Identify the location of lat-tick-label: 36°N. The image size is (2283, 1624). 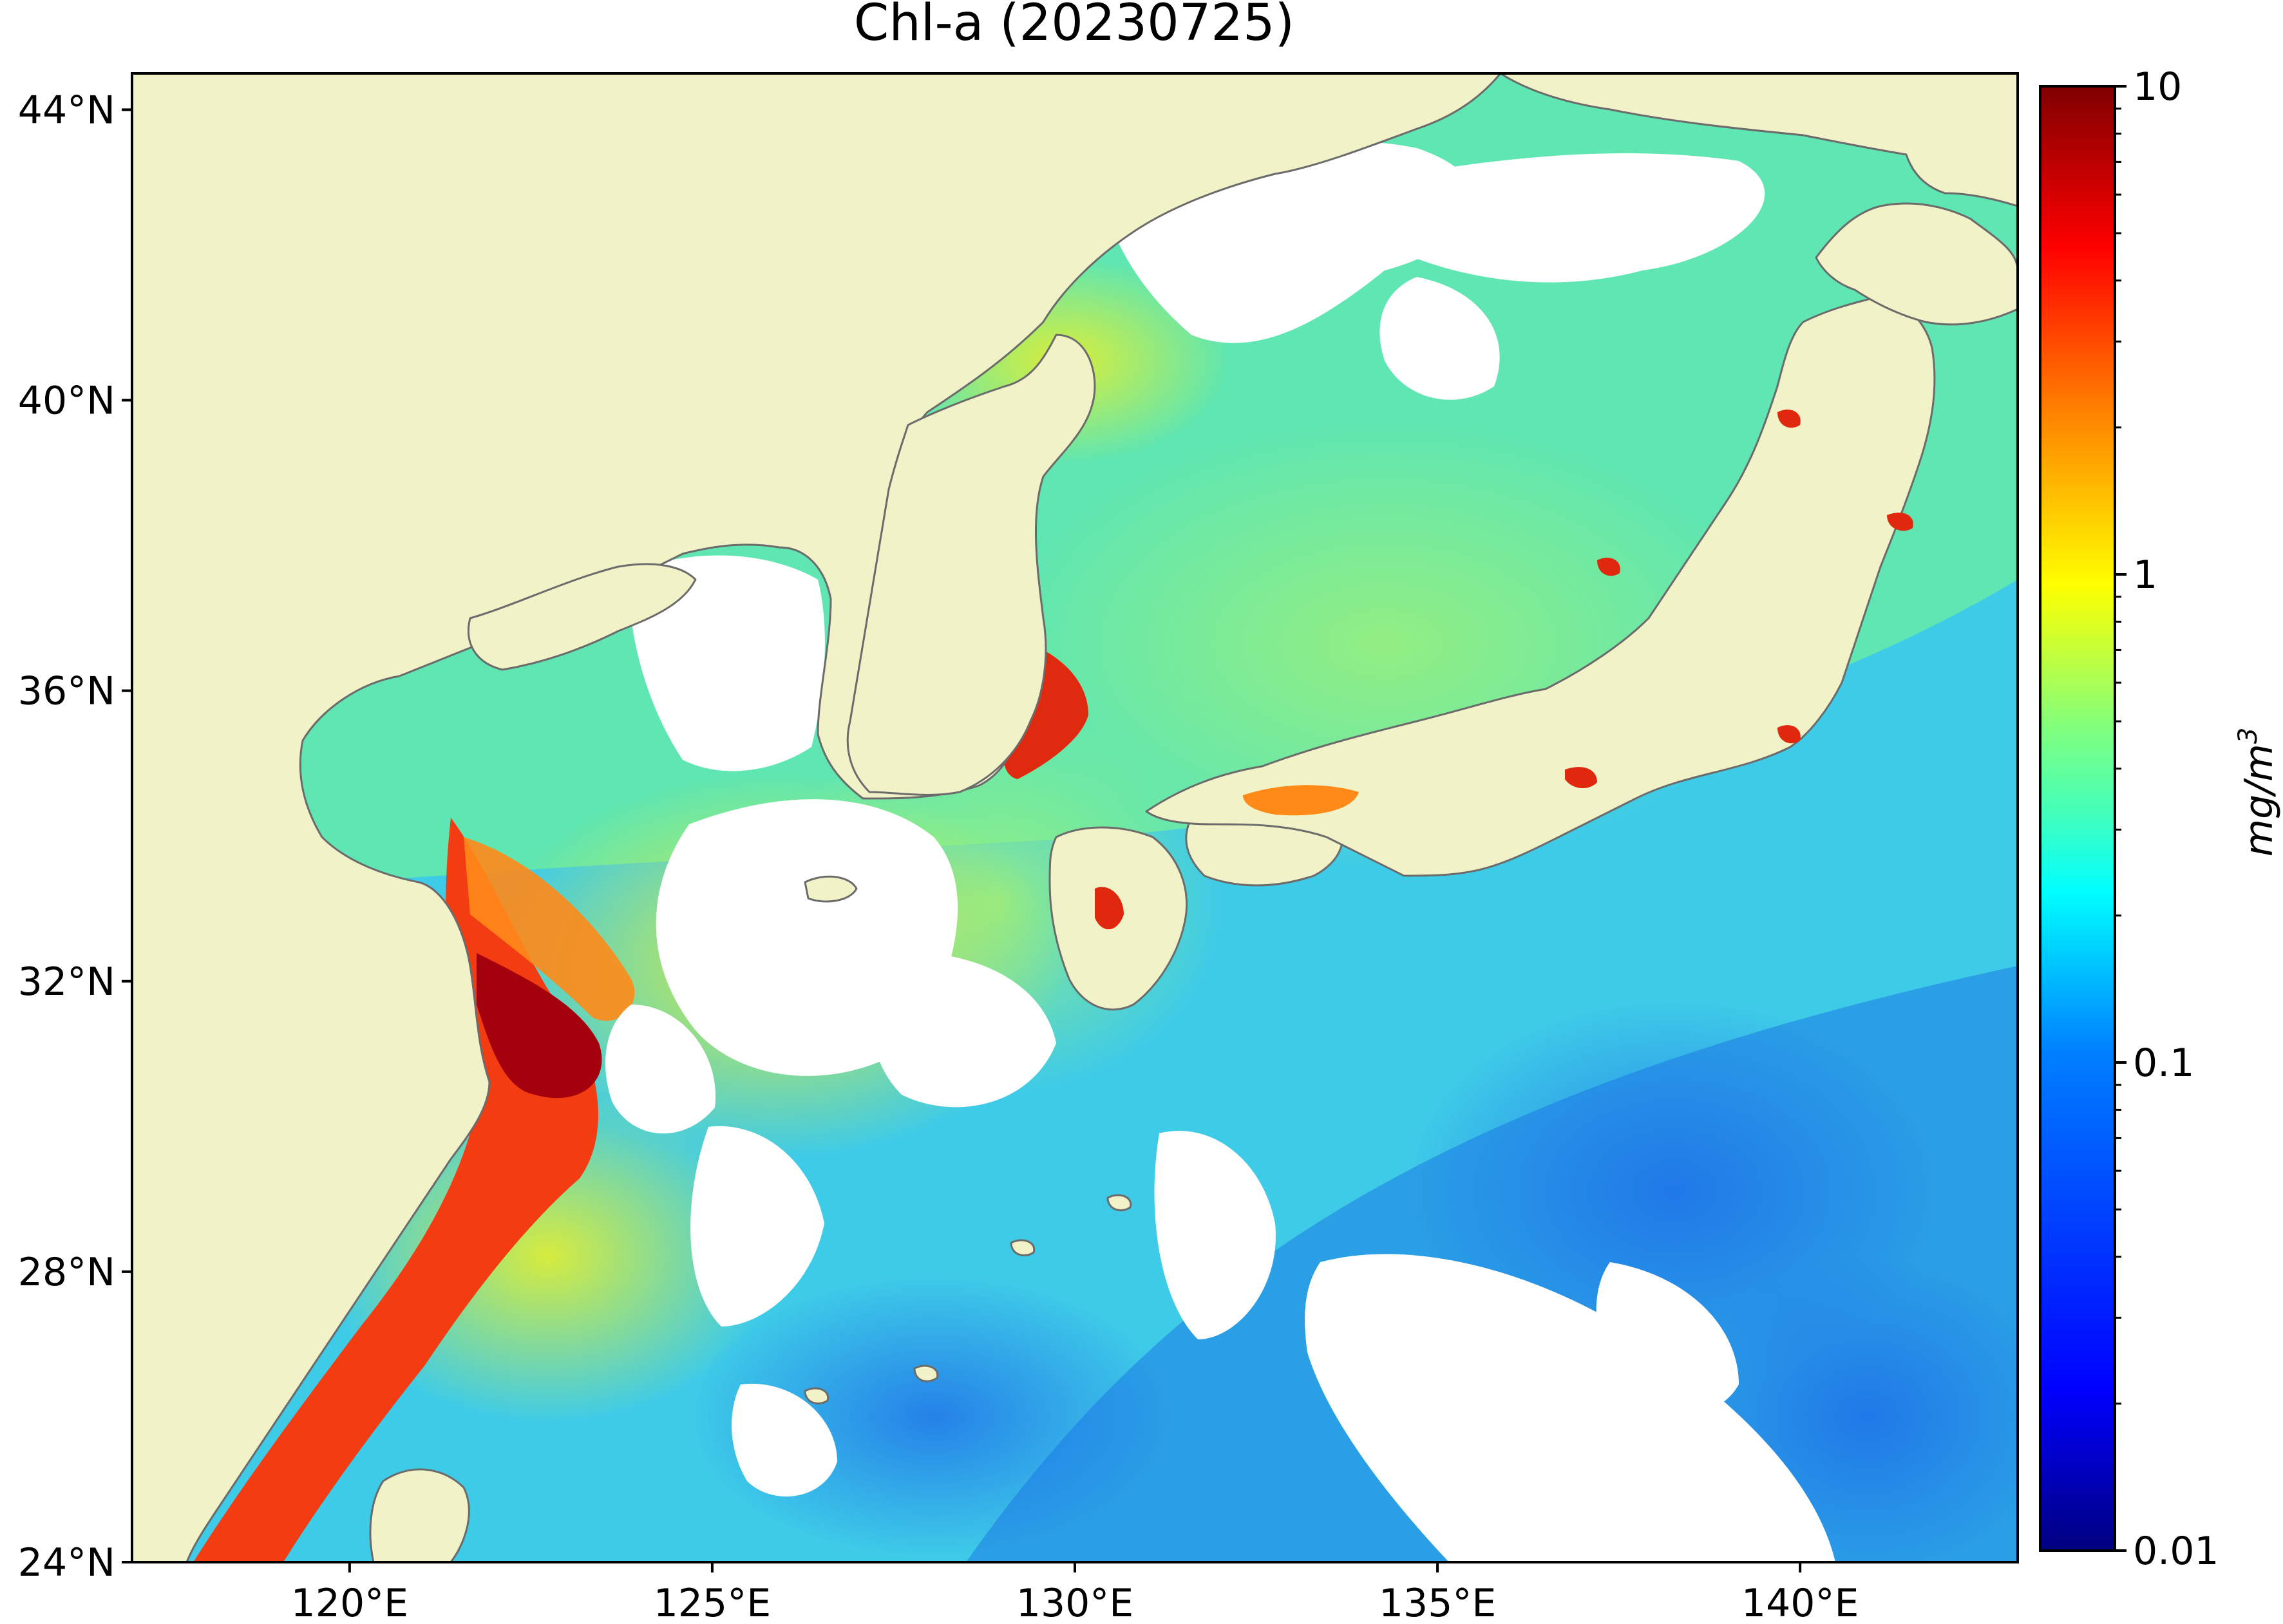
(66, 691).